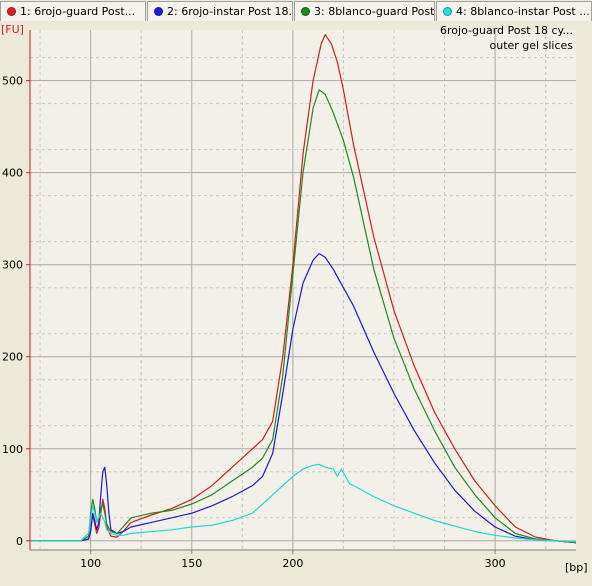 The width and height of the screenshot is (592, 586). I want to click on x-axis-label: [bp], so click(576, 567).